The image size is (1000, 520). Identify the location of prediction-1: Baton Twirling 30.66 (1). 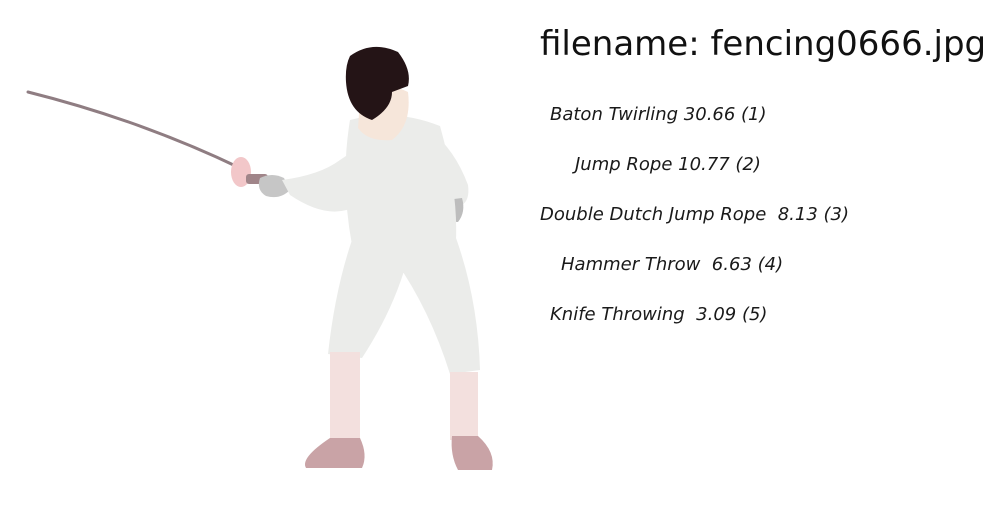
(658, 114).